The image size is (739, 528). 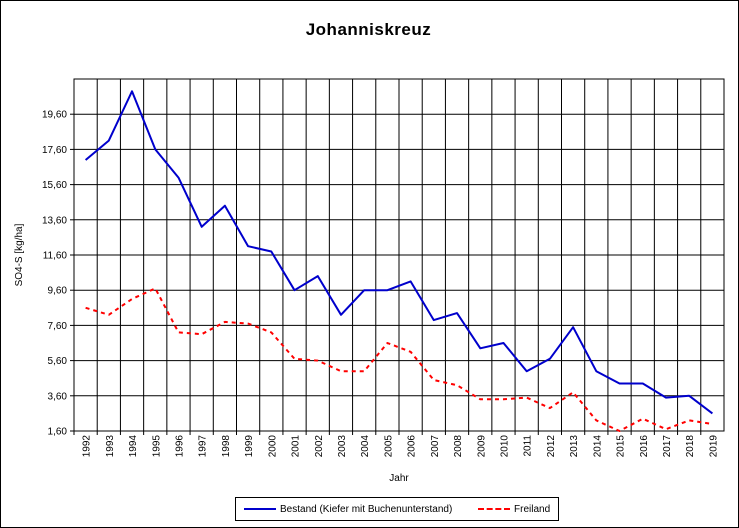 I want to click on x-tick-label: 1997, so click(x=203, y=446).